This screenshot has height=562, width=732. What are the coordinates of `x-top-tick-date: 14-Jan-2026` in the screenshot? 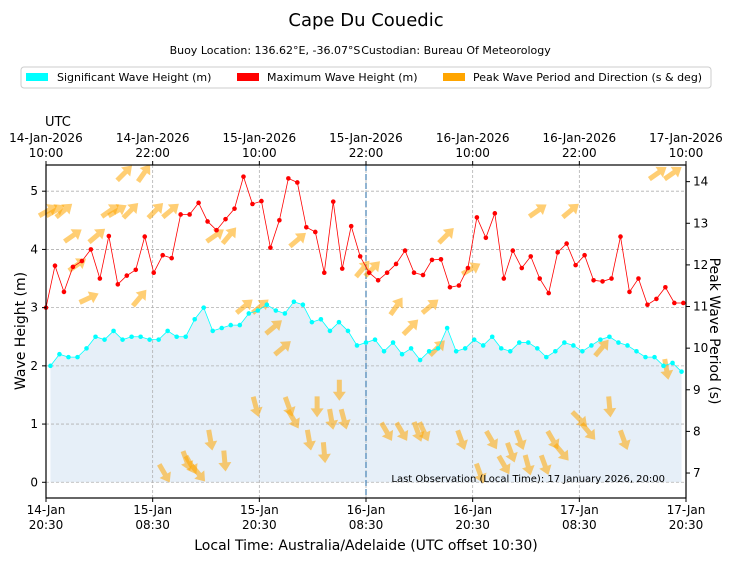 It's located at (46, 138).